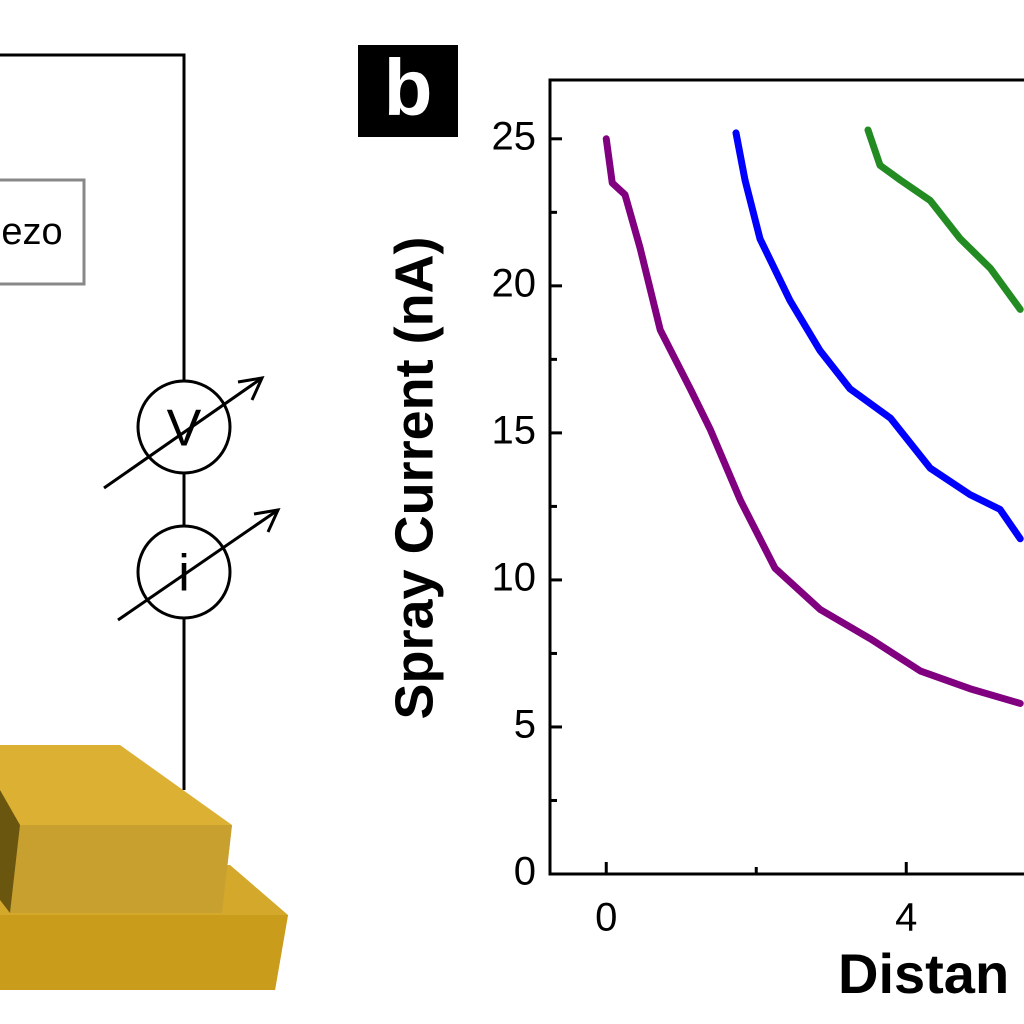 This screenshot has height=1024, width=1024. What do you see at coordinates (525, 872) in the screenshot?
I see `y-tick-label: 0` at bounding box center [525, 872].